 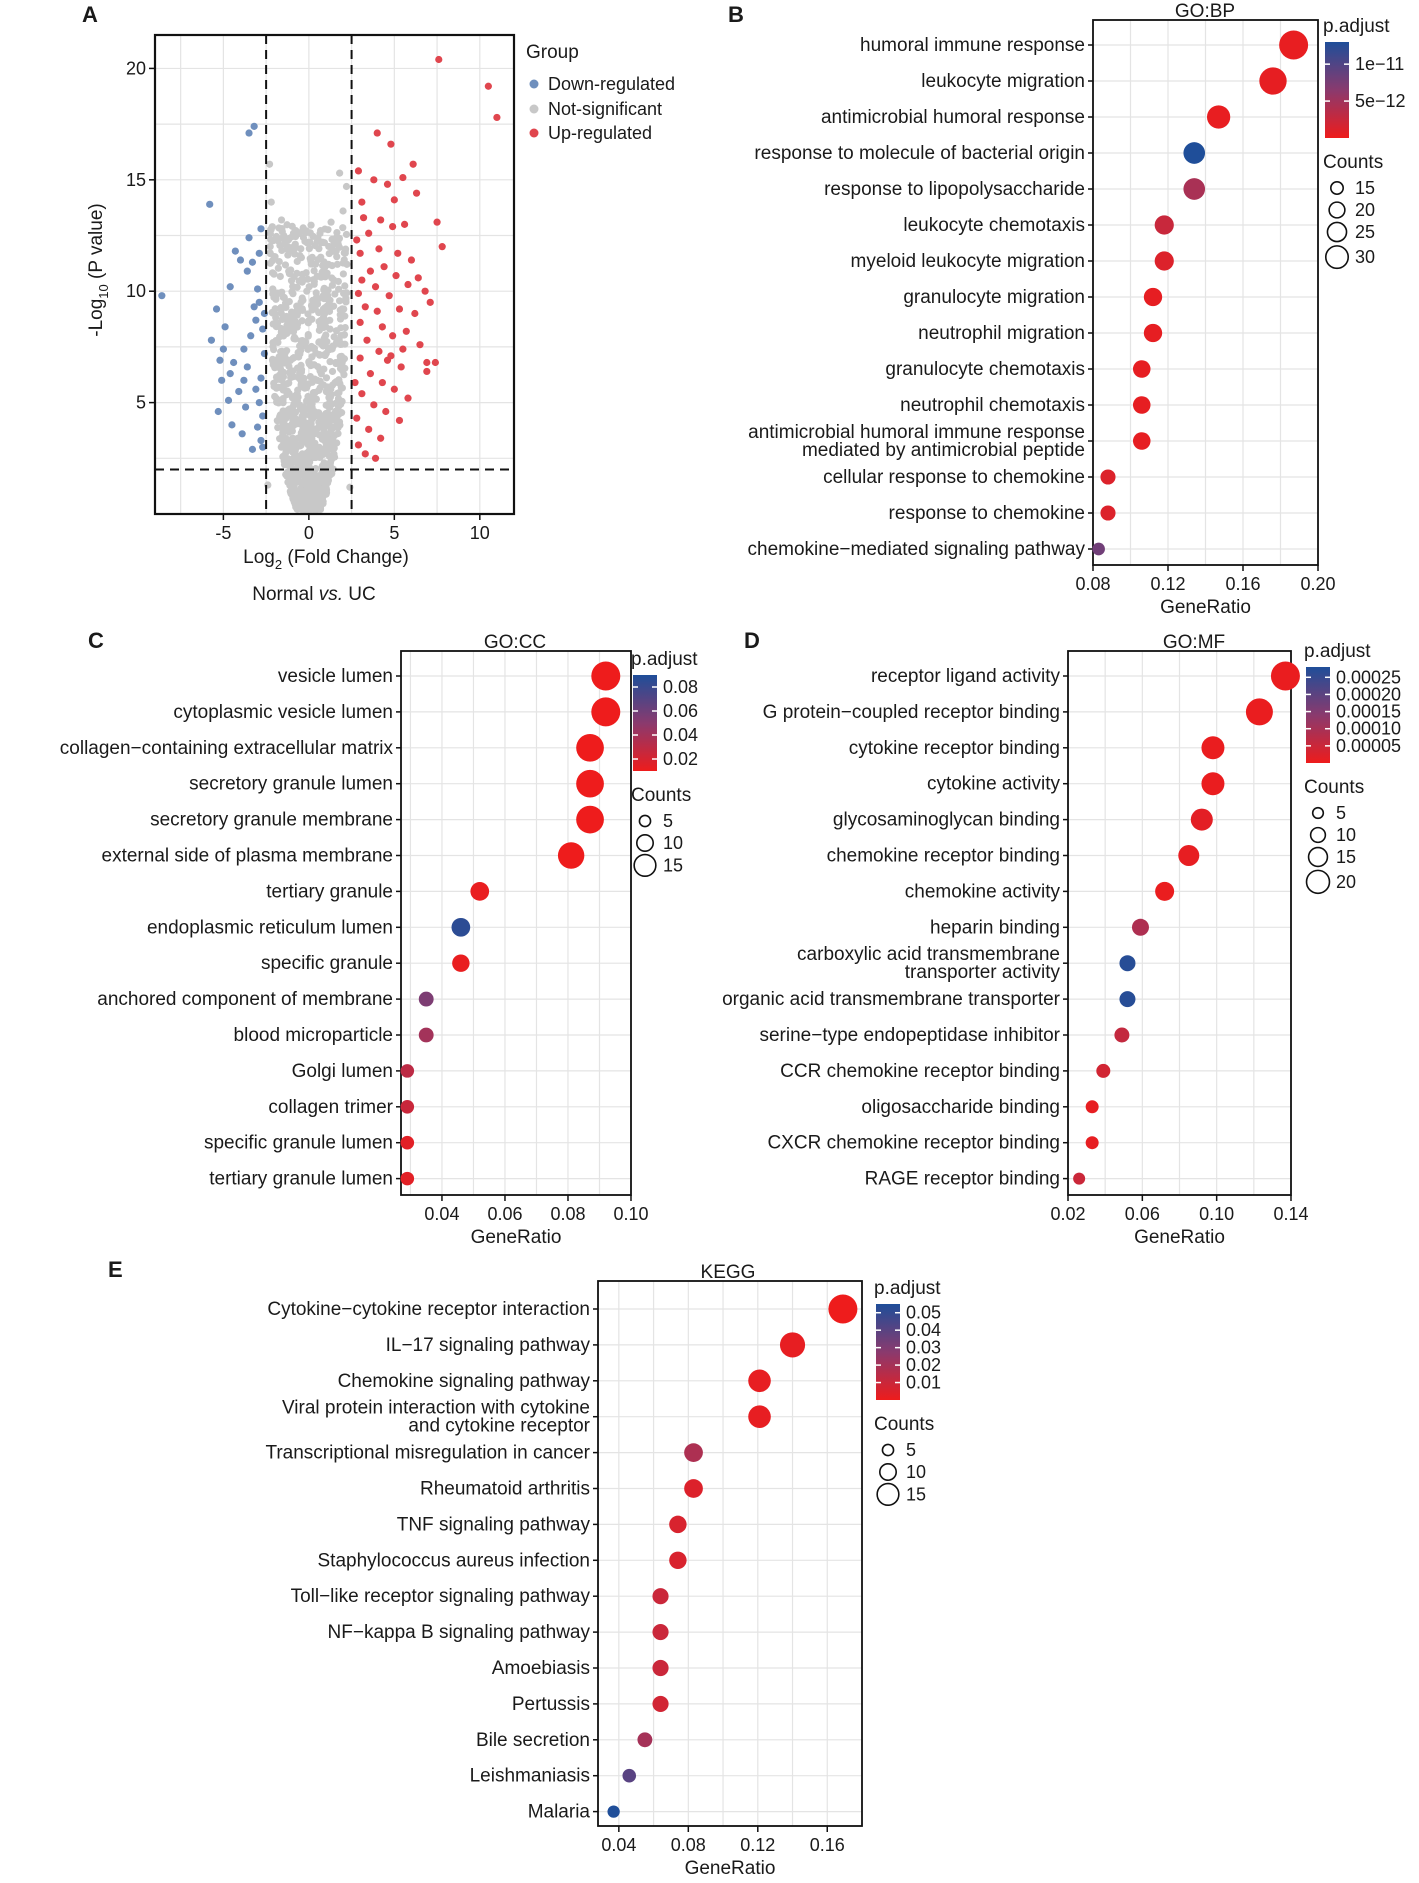 I want to click on legend-swatch-not-significant, so click(x=534, y=109).